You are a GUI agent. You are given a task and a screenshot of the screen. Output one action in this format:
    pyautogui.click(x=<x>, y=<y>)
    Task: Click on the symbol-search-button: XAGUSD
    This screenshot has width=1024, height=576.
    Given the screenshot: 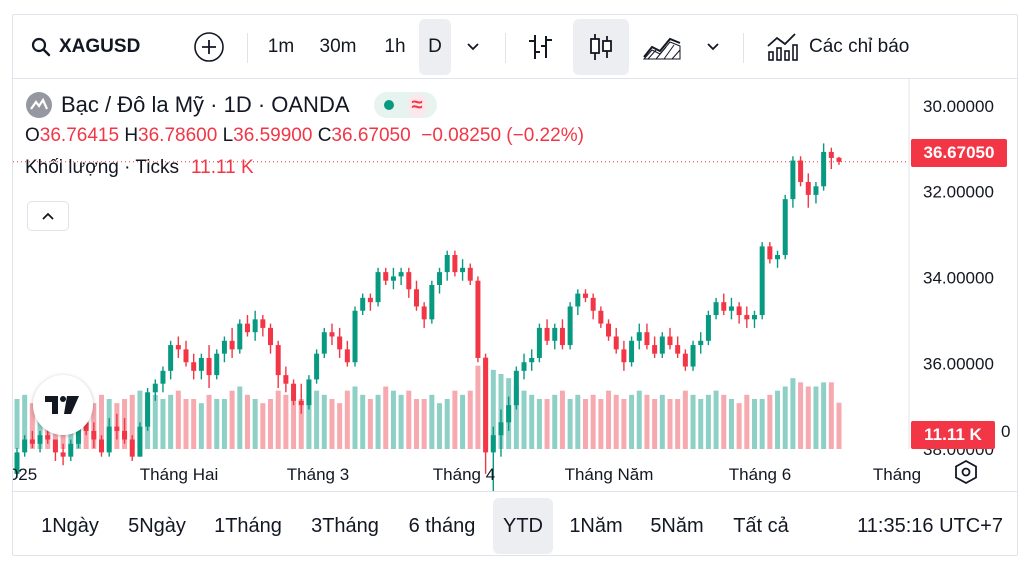 What is the action you would take?
    pyautogui.click(x=96, y=47)
    